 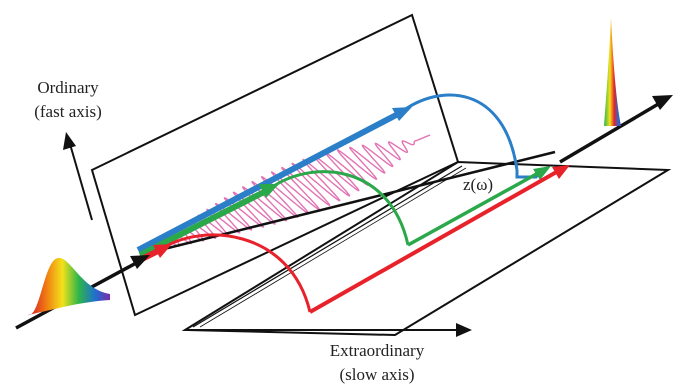 I want to click on ordinary-axis-arrowhead, so click(x=69, y=141).